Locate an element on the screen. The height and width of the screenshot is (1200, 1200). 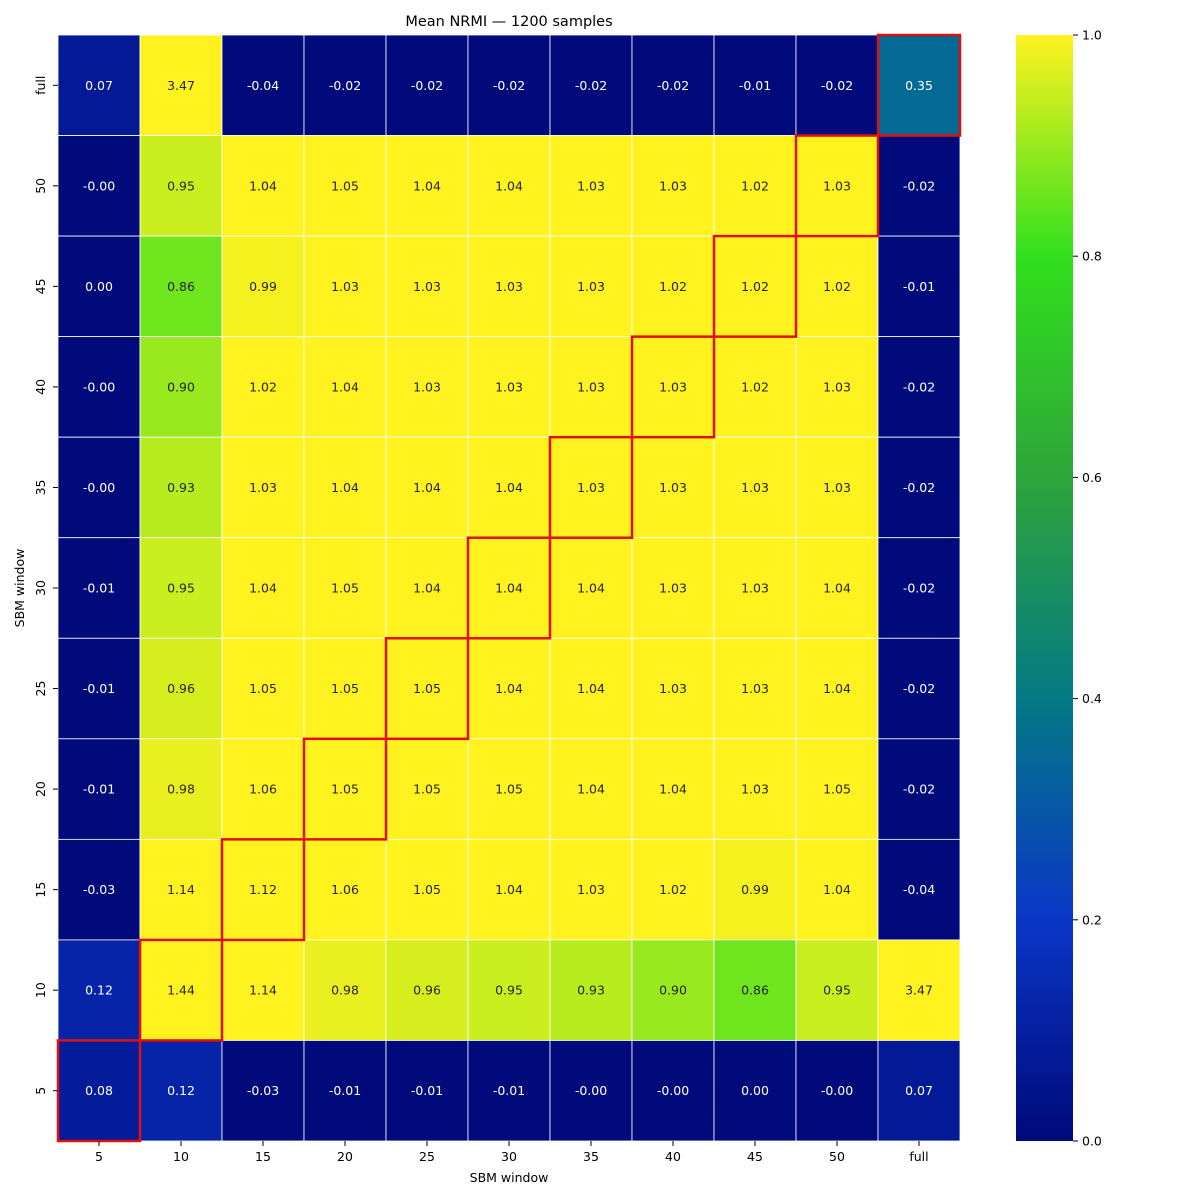
colorbar-tick-label: 0.2 is located at coordinates (1092, 919).